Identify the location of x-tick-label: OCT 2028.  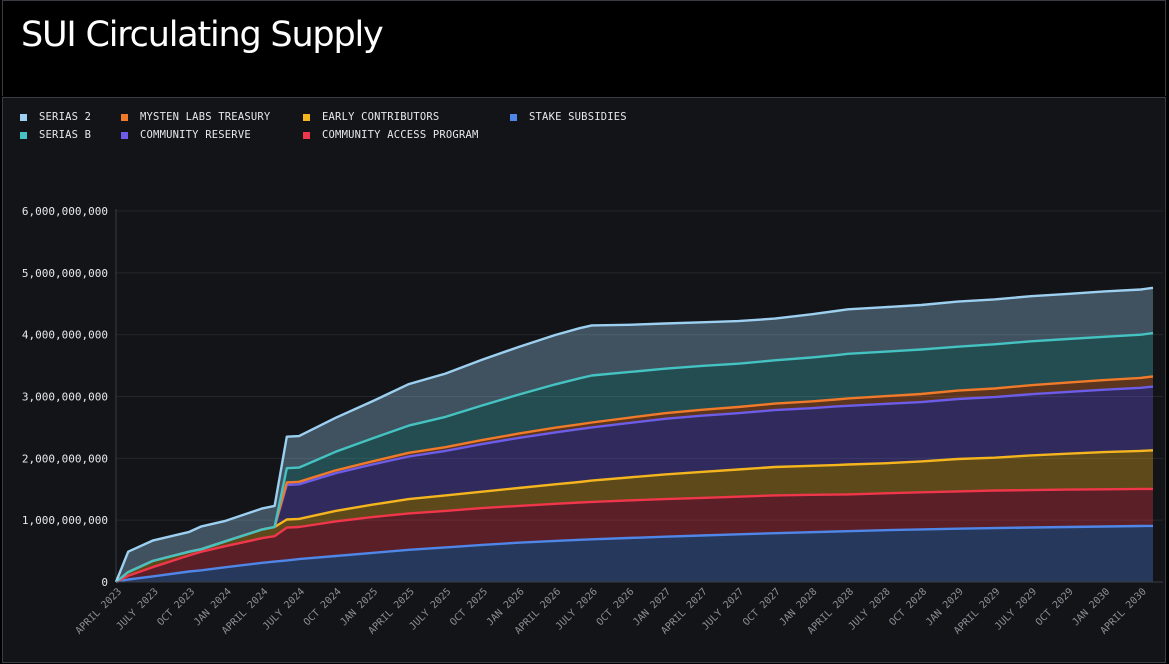
(908, 607).